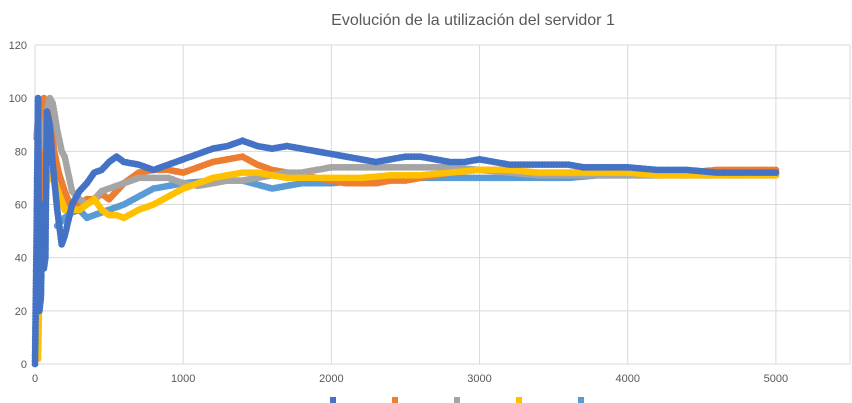 The image size is (852, 403). I want to click on y-tick-label: 120, so click(18, 46).